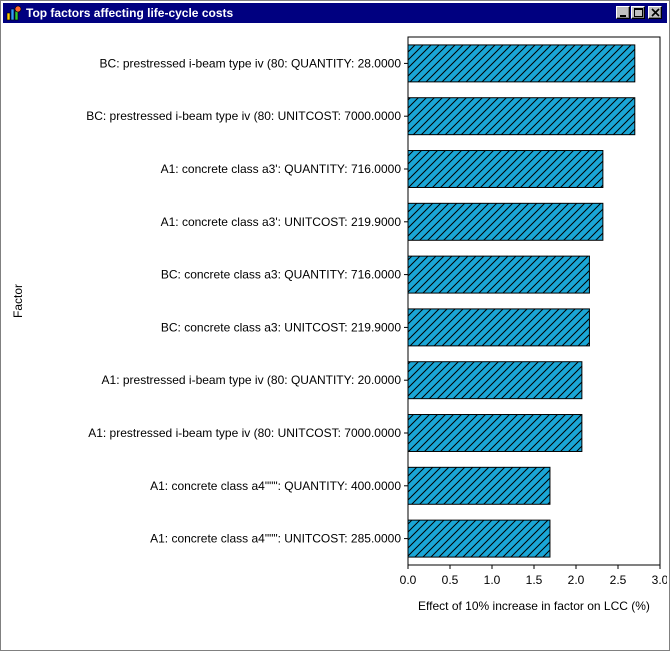  I want to click on minimize-button, so click(623, 12).